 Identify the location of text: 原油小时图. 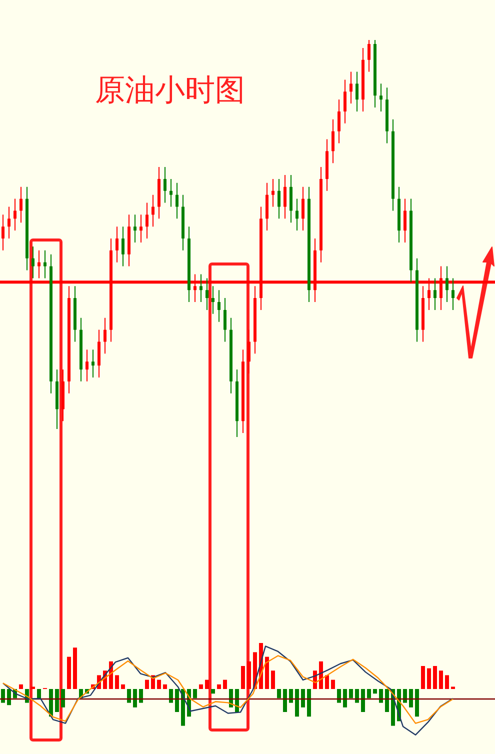
(170, 90).